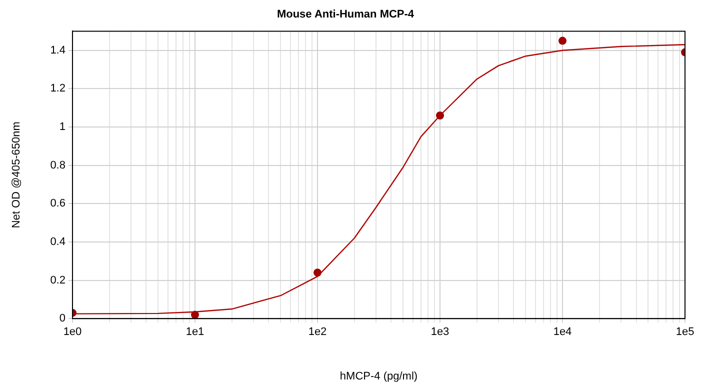 The image size is (703, 391). Describe the element at coordinates (379, 376) in the screenshot. I see `x-axis-title: hMCP-4 (pg/ml)` at that location.